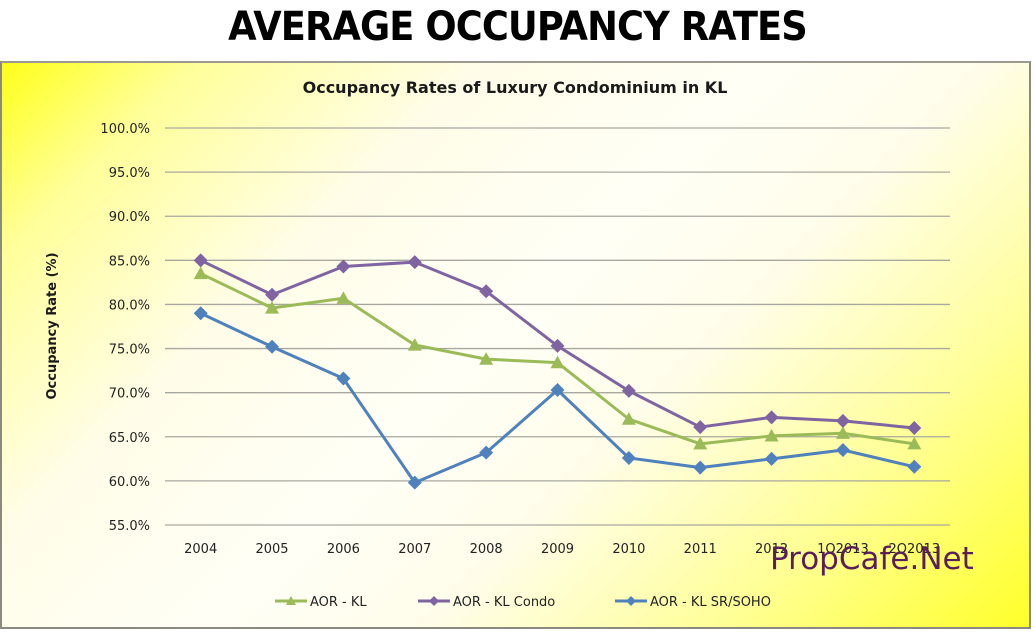  Describe the element at coordinates (129, 261) in the screenshot. I see `y-tick-label: 85.0%` at that location.